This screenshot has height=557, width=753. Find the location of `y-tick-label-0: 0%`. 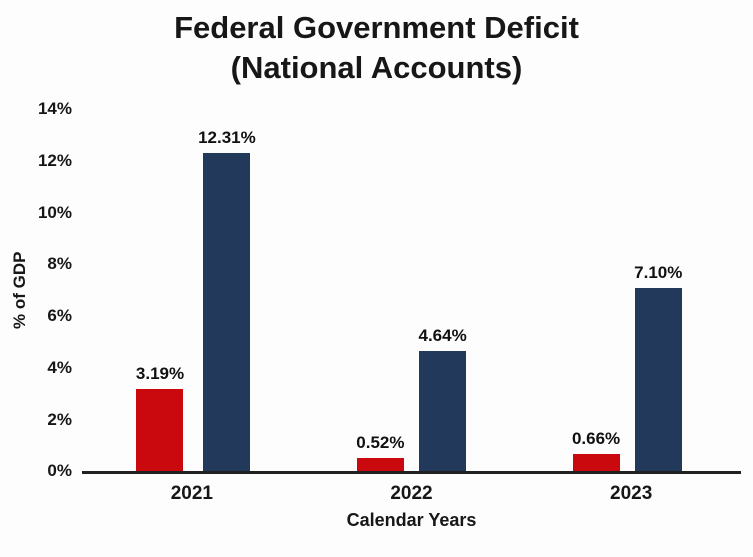

y-tick-label-0: 0% is located at coordinates (59, 471).